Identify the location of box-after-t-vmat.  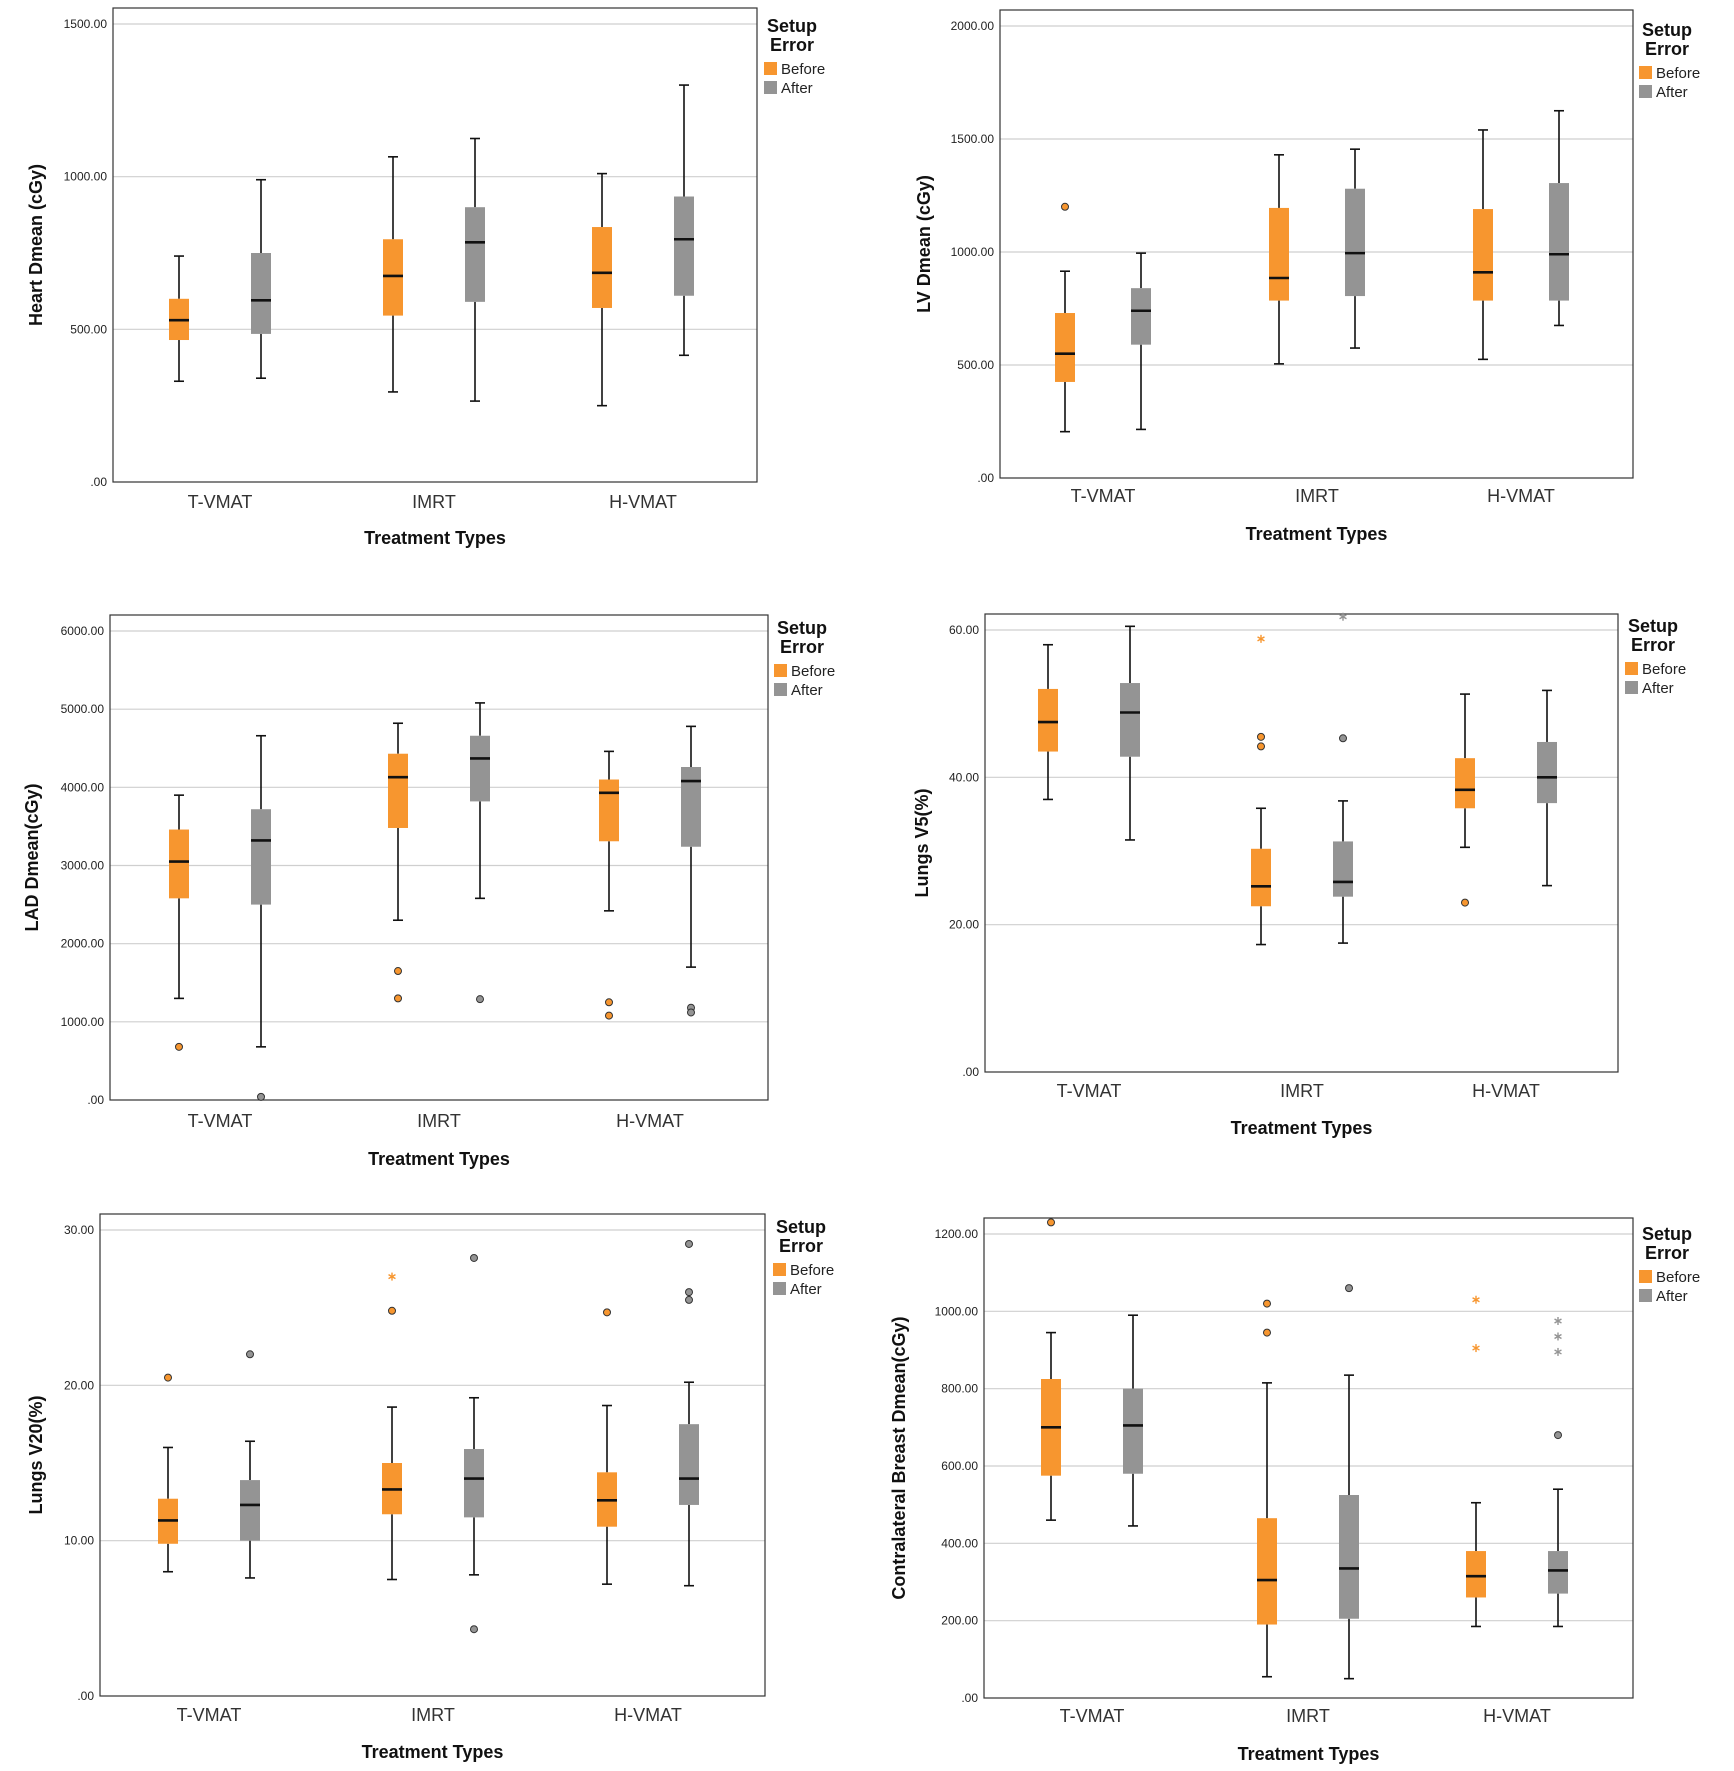
(1141, 341).